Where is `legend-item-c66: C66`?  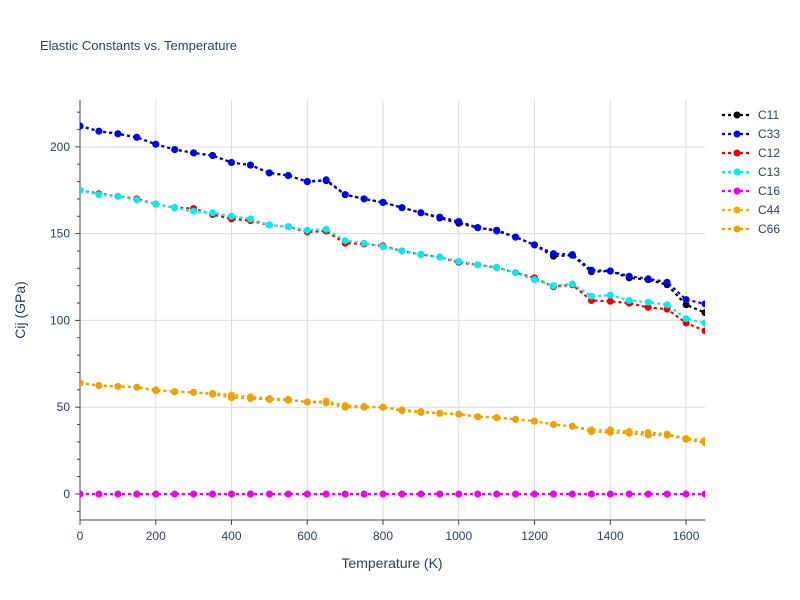 legend-item-c66: C66 is located at coordinates (751, 229).